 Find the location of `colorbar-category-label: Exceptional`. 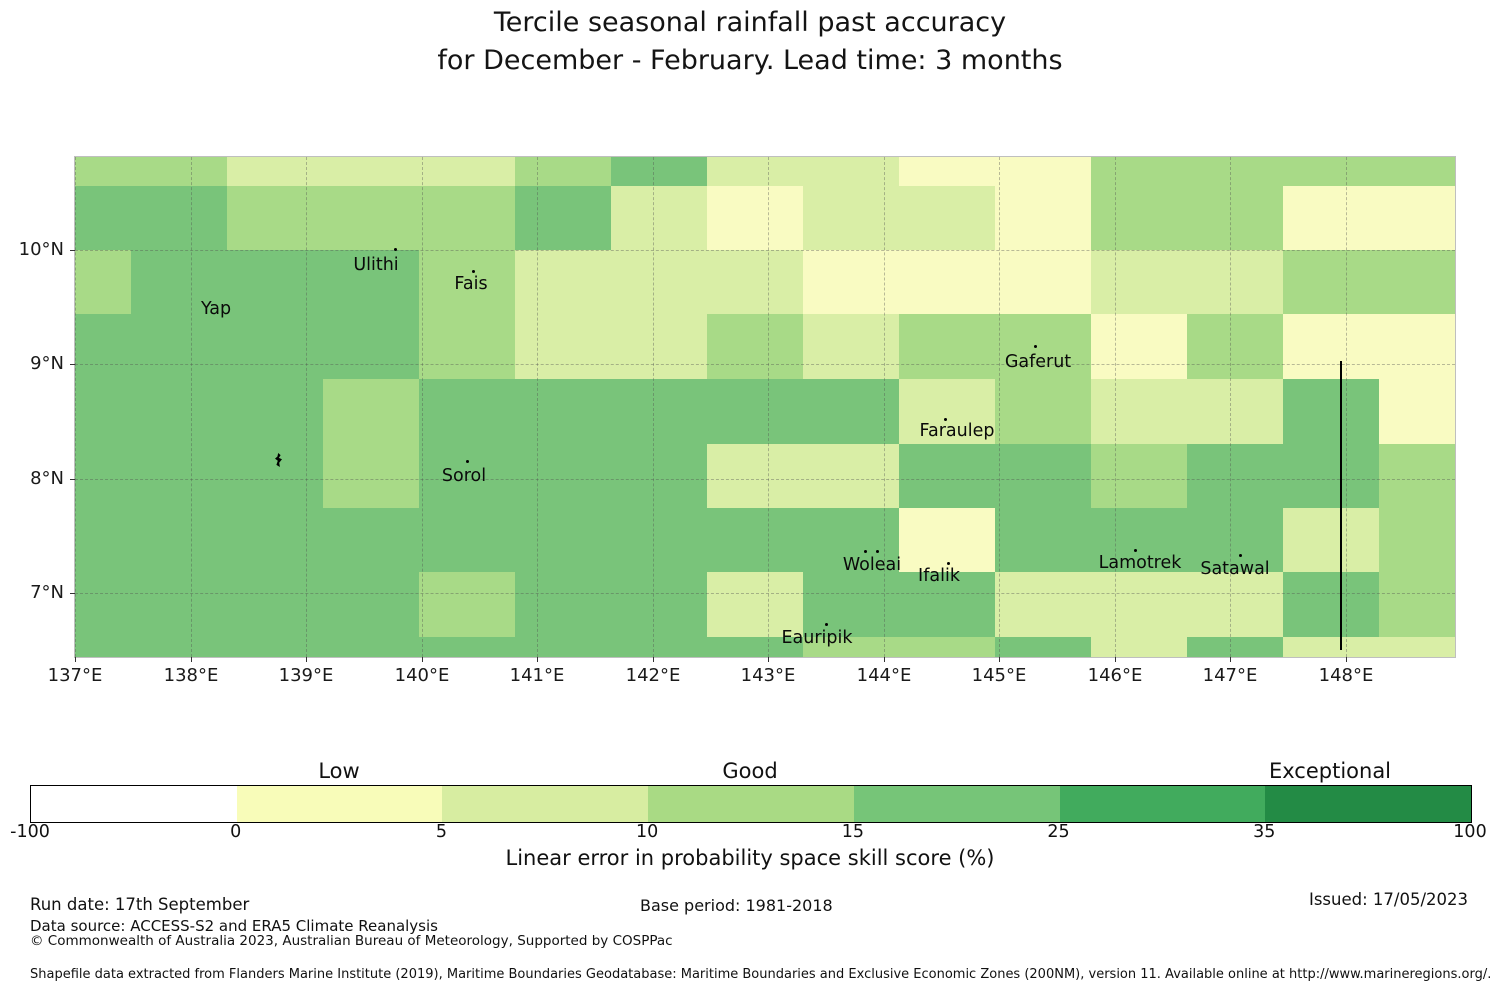

colorbar-category-label: Exceptional is located at coordinates (1330, 771).